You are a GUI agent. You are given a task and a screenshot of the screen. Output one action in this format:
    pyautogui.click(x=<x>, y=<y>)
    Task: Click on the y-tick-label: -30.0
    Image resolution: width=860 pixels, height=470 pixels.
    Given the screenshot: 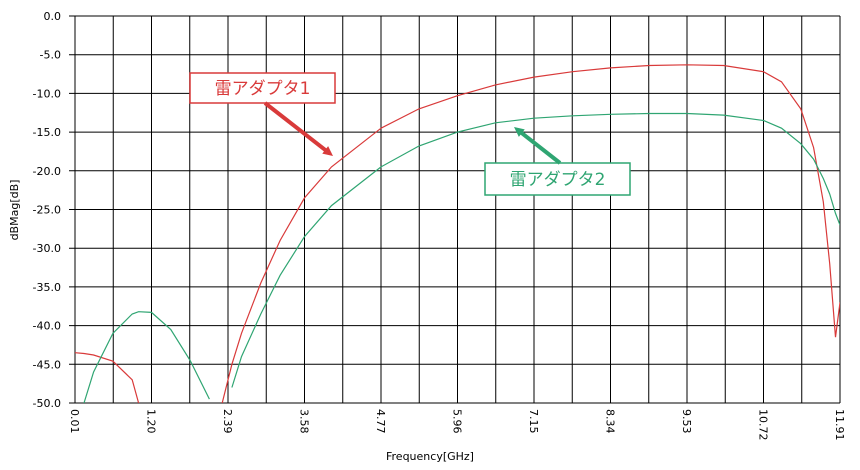 What is the action you would take?
    pyautogui.click(x=47, y=248)
    